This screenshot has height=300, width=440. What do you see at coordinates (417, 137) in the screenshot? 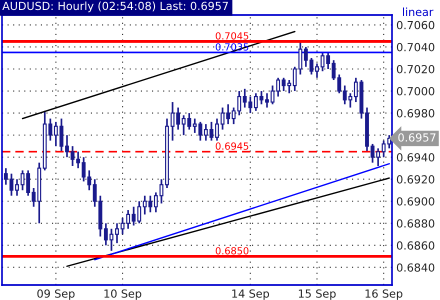
I see `text: 0.6957` at bounding box center [417, 137].